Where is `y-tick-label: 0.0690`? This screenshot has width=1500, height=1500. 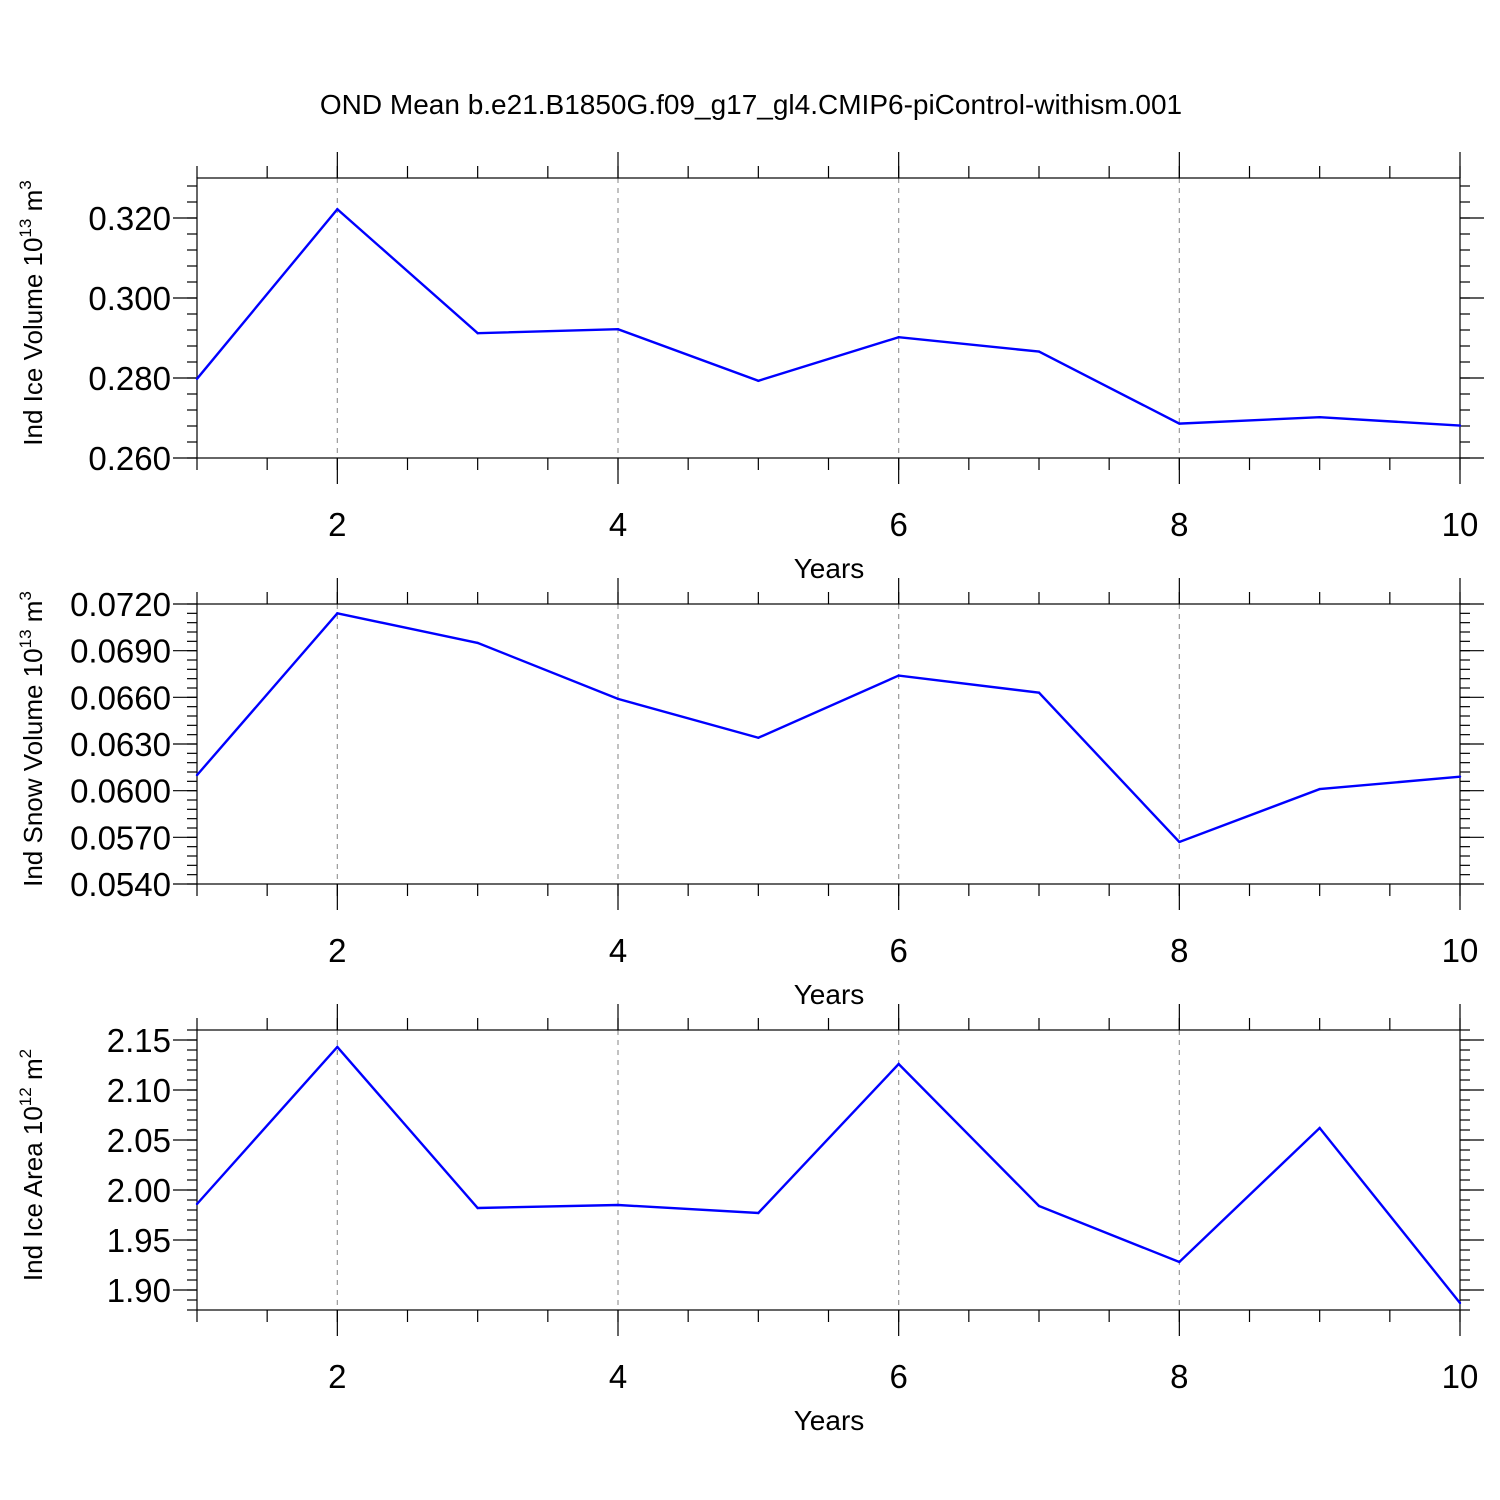
y-tick-label: 0.0690 is located at coordinates (120, 651).